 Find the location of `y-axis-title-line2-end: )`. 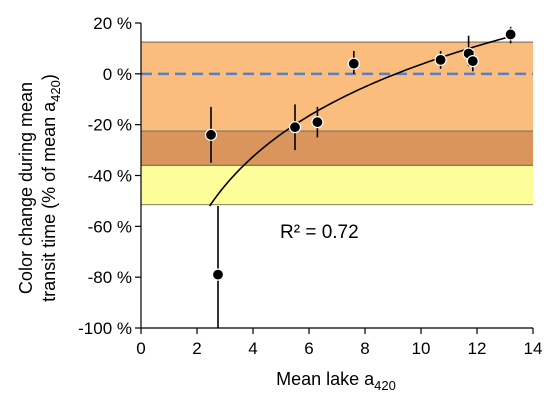

y-axis-title-line2-end: ) is located at coordinates (49, 77).